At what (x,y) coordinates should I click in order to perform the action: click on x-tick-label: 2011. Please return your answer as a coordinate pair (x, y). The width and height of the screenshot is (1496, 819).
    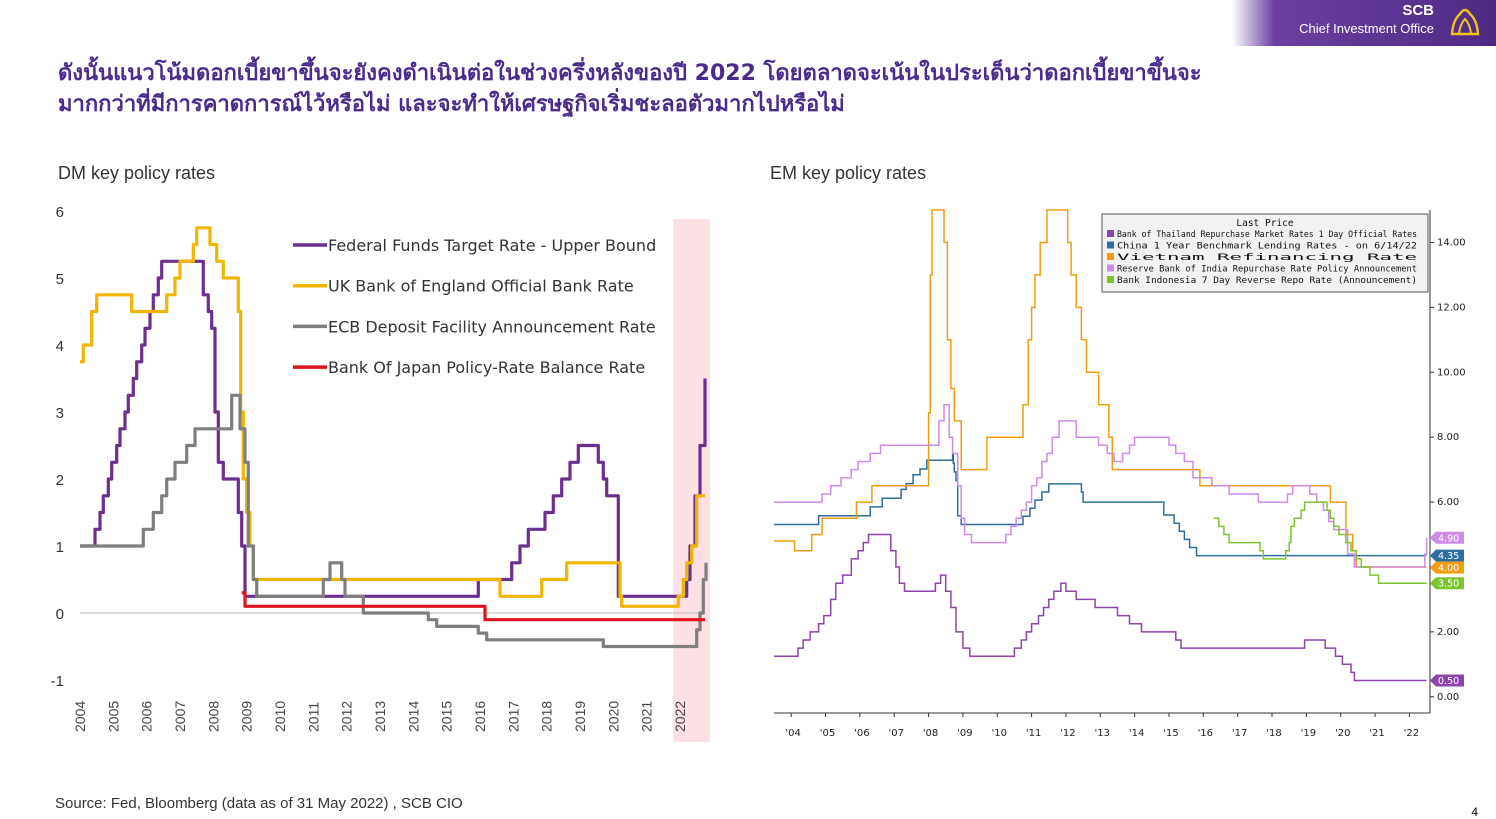
    Looking at the image, I should click on (313, 717).